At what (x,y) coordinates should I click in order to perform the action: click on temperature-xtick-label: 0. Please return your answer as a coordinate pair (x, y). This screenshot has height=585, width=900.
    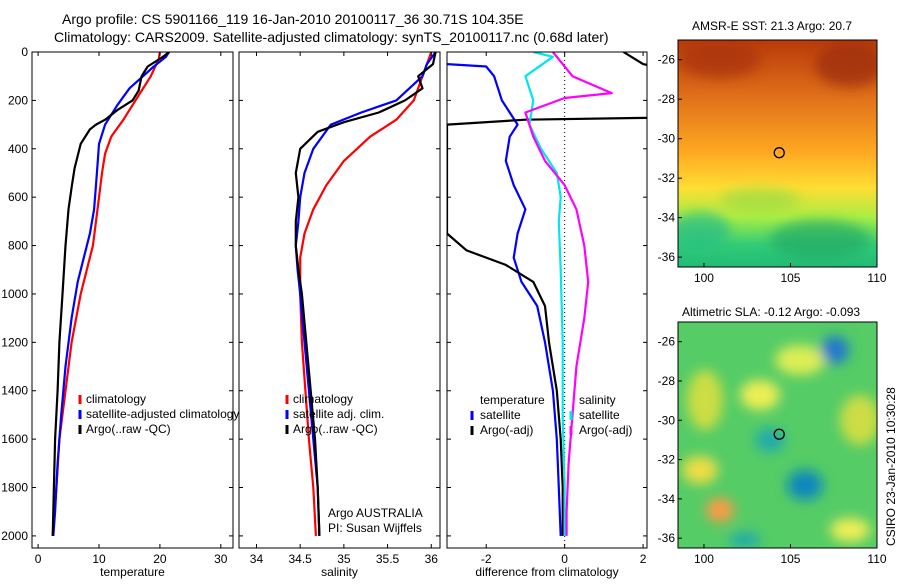
    Looking at the image, I should click on (38, 559).